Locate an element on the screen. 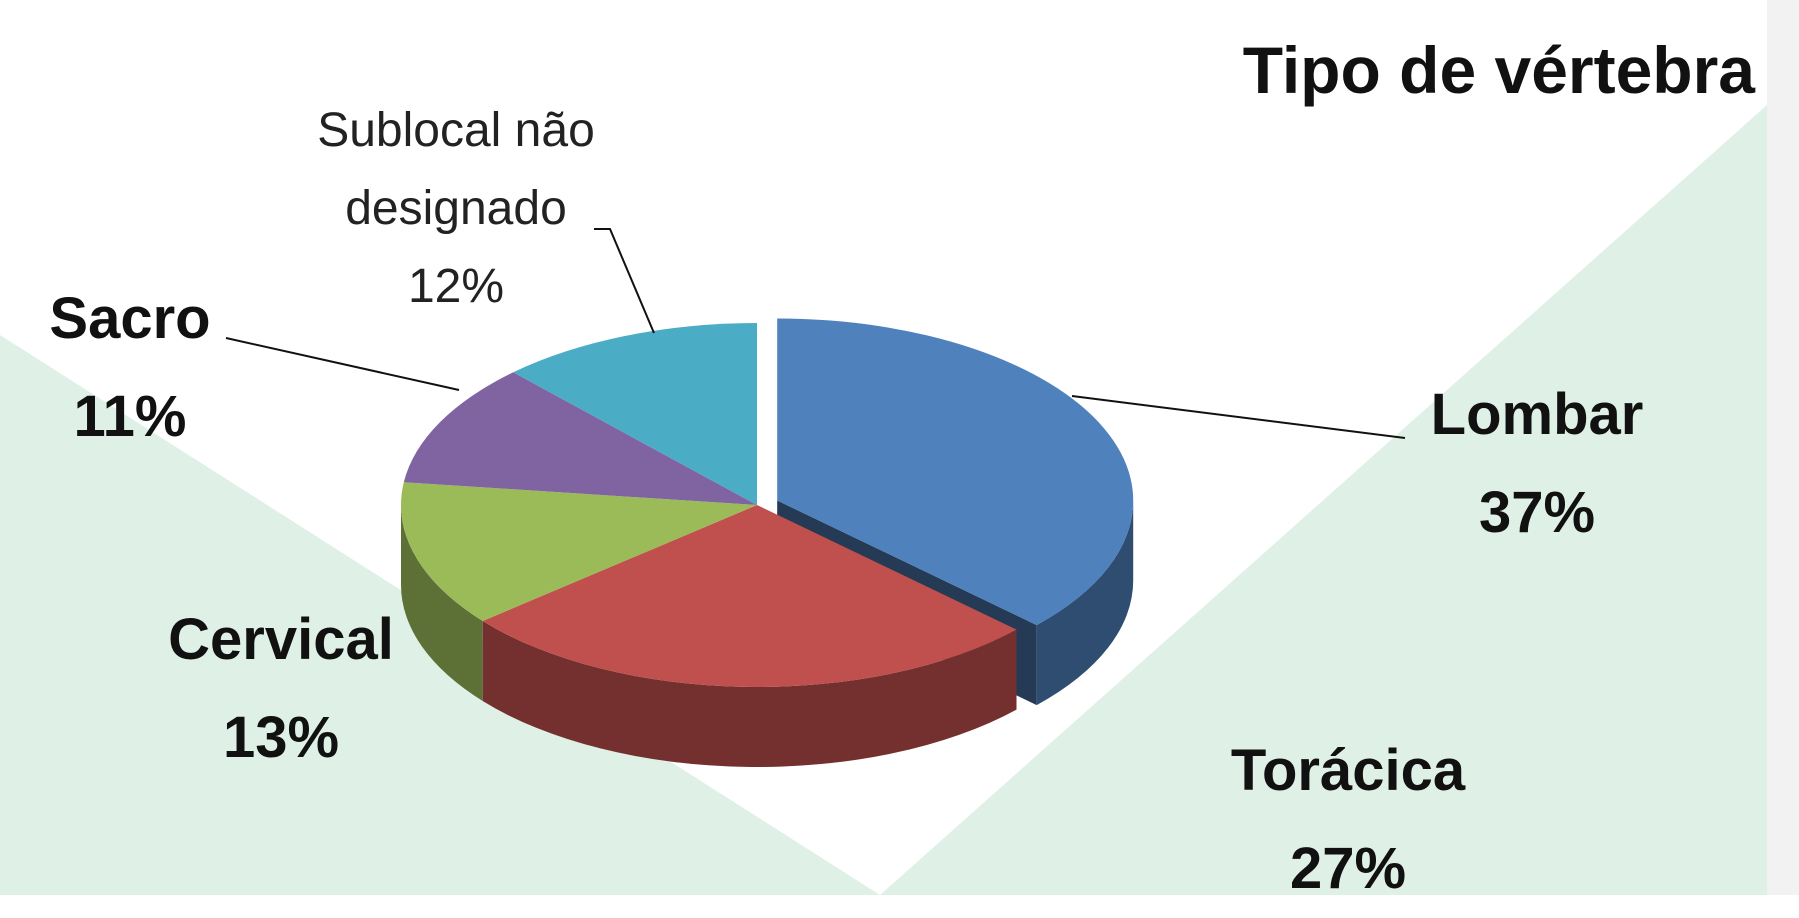  value-label: 27% is located at coordinates (1348, 868).